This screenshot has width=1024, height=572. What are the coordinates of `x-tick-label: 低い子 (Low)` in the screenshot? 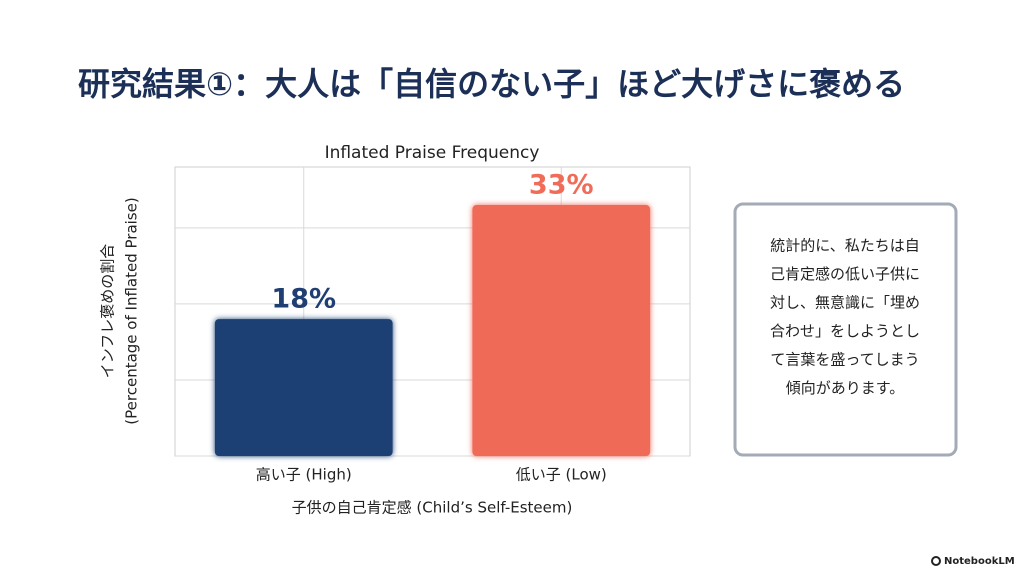 It's located at (561, 475).